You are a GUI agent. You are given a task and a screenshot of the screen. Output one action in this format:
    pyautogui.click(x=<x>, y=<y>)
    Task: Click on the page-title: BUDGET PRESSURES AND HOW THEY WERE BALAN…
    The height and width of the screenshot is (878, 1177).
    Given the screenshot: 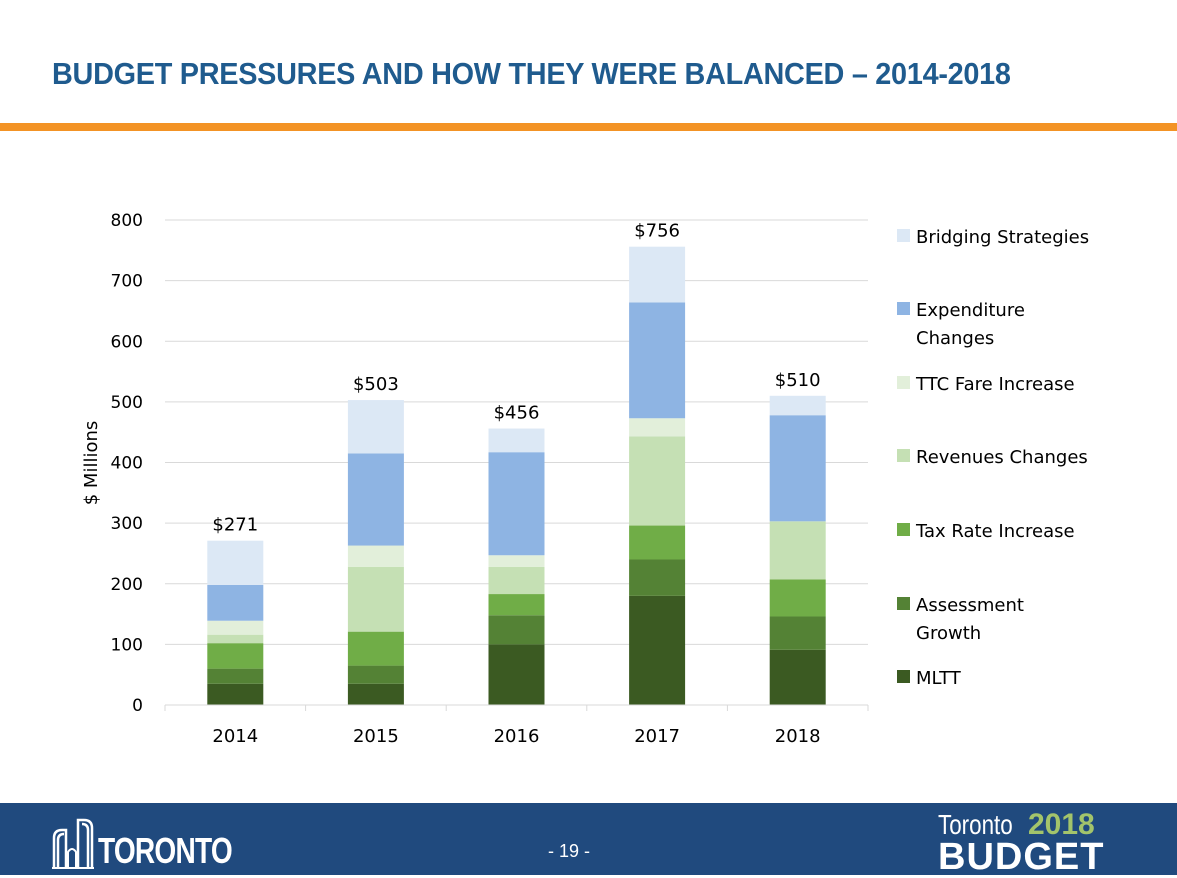 What is the action you would take?
    pyautogui.click(x=531, y=73)
    